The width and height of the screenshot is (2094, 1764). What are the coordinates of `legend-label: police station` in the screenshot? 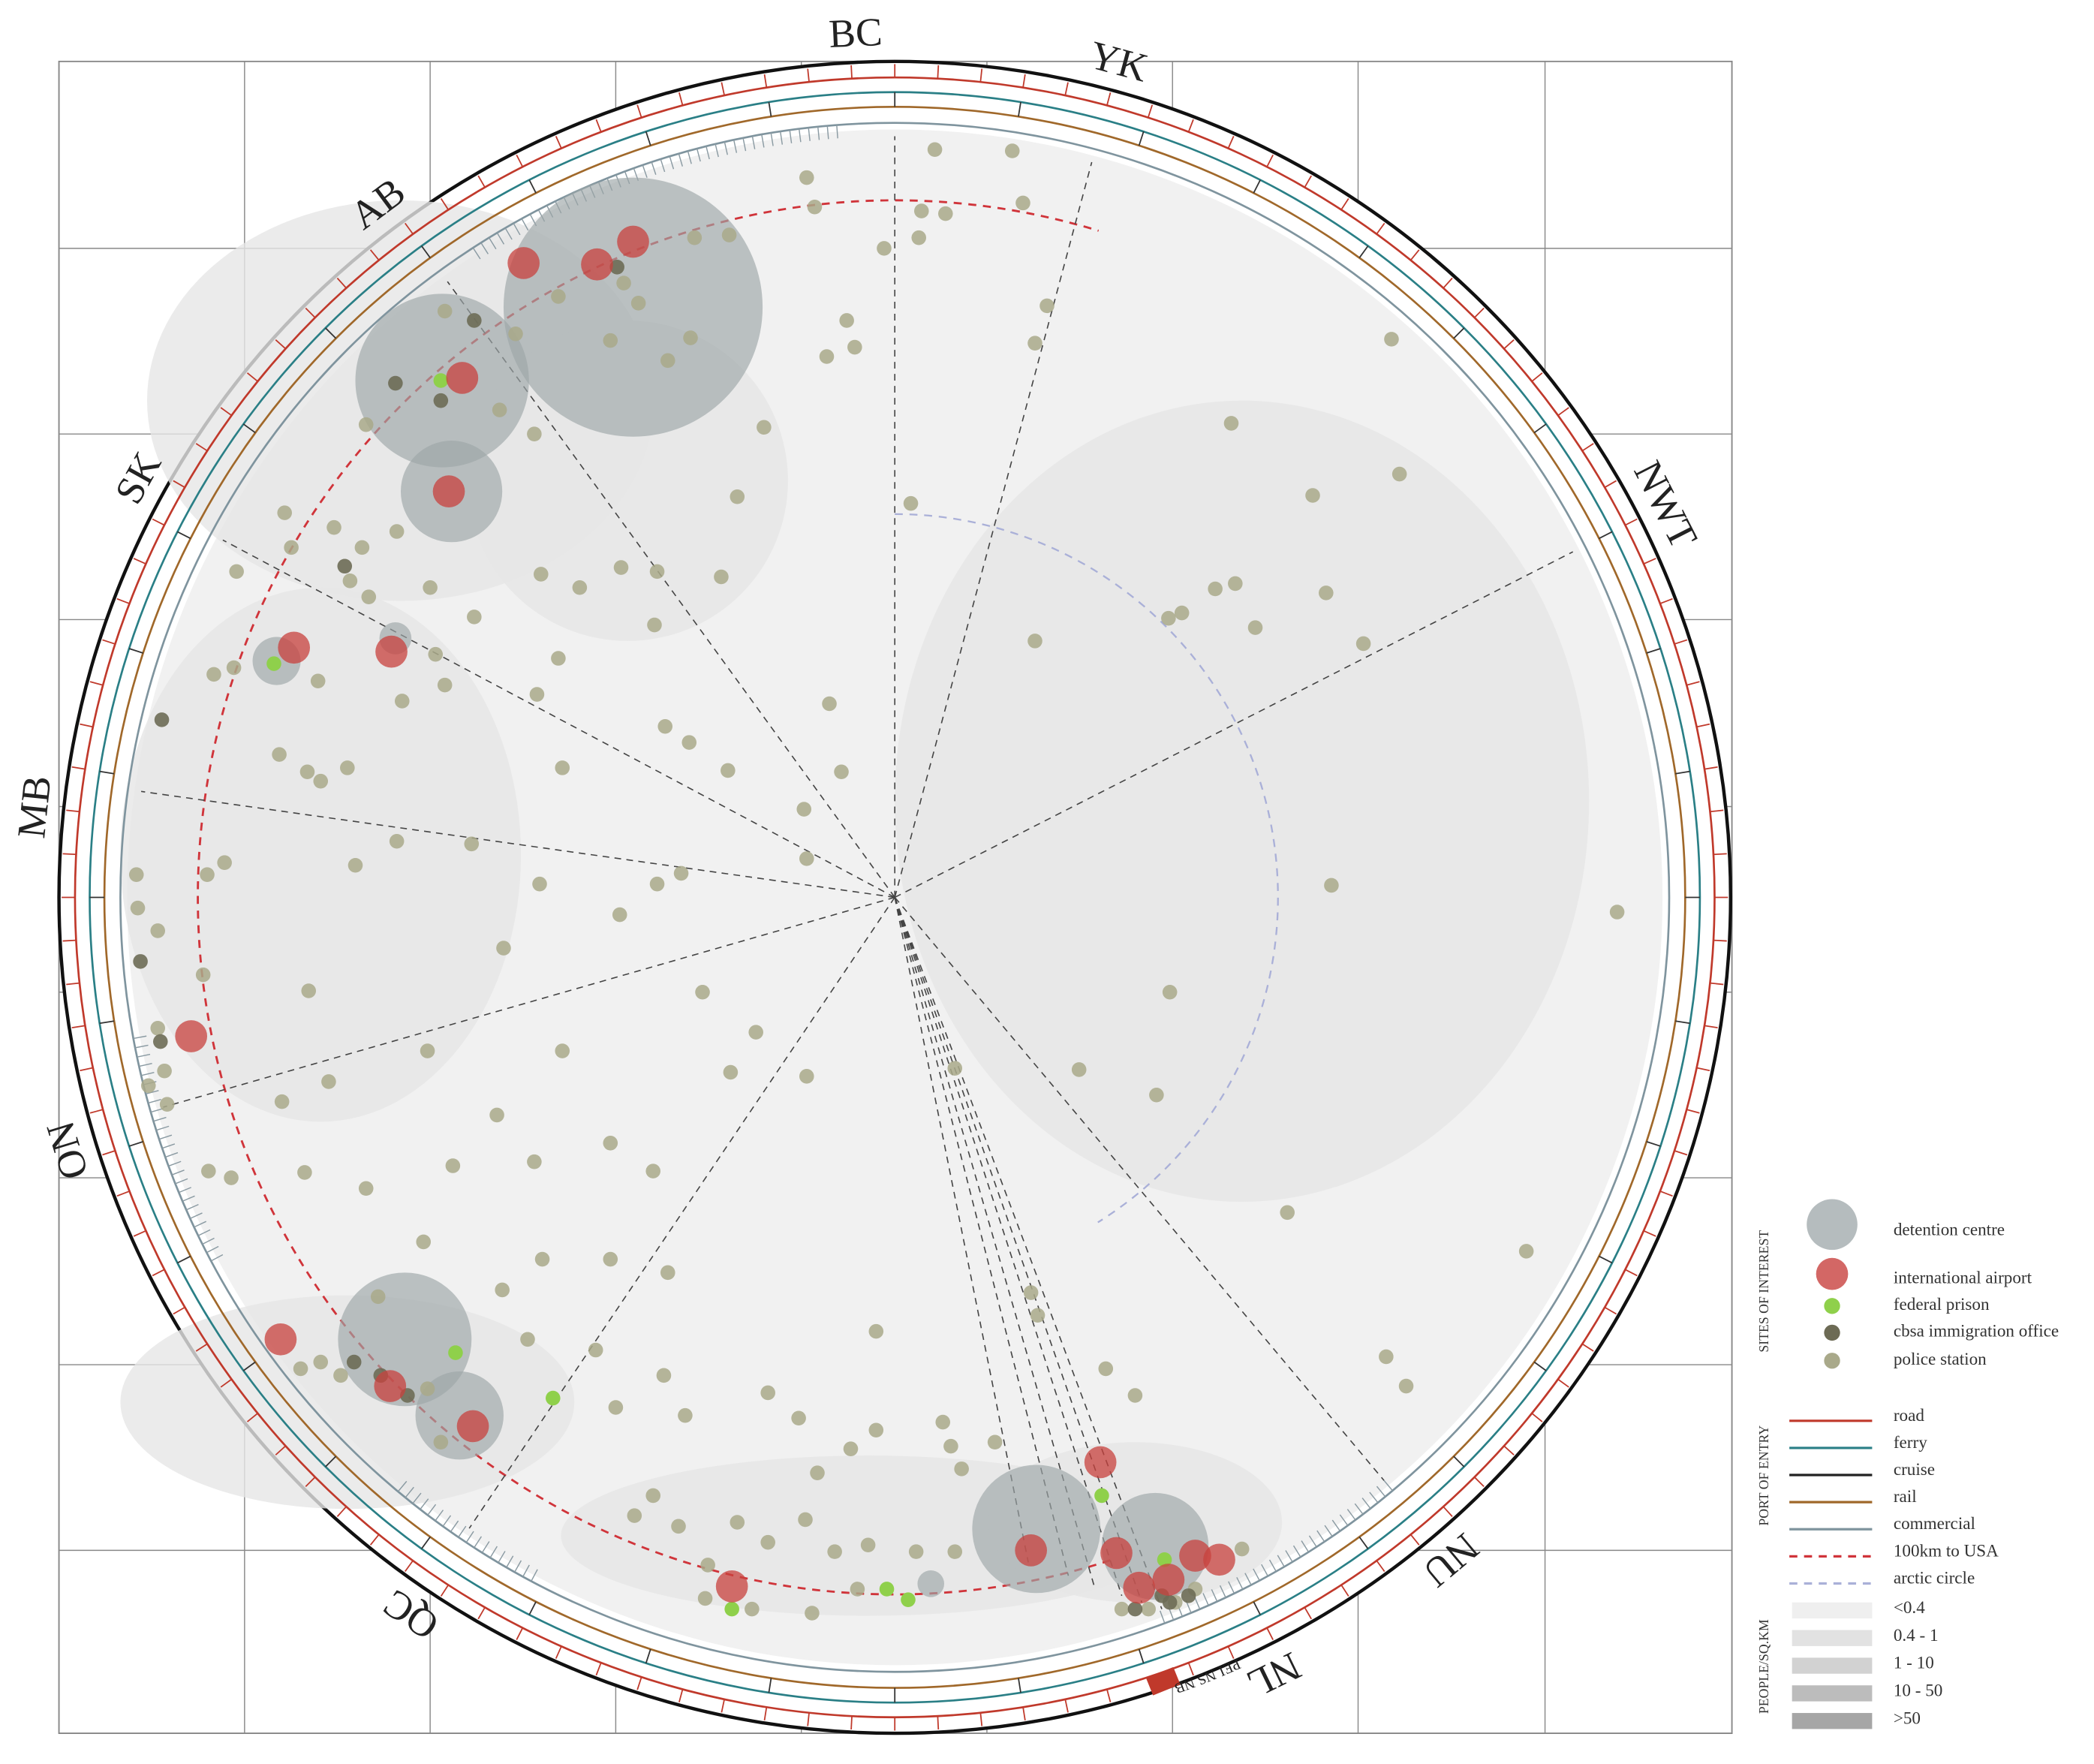 It's located at (1940, 1359).